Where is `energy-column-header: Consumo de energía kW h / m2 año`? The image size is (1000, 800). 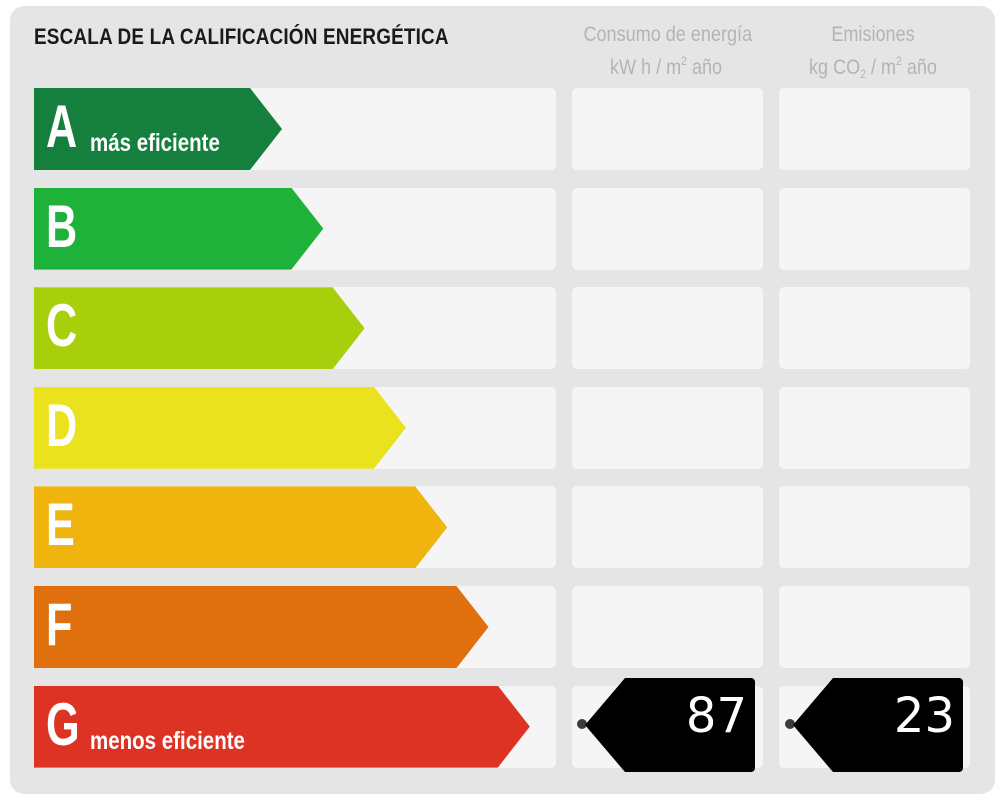
energy-column-header: Consumo de energía kW h / m2 año is located at coordinates (668, 51).